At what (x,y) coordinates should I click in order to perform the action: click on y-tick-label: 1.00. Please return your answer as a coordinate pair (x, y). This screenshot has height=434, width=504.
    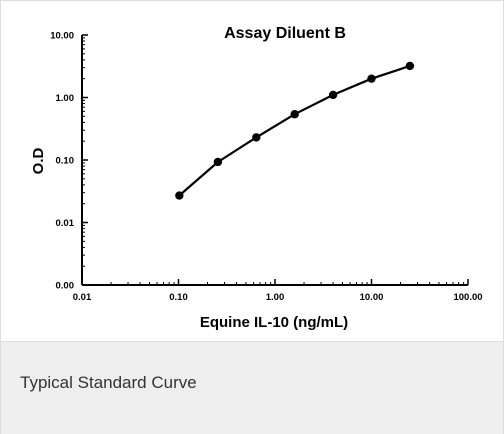
    Looking at the image, I should click on (65, 98).